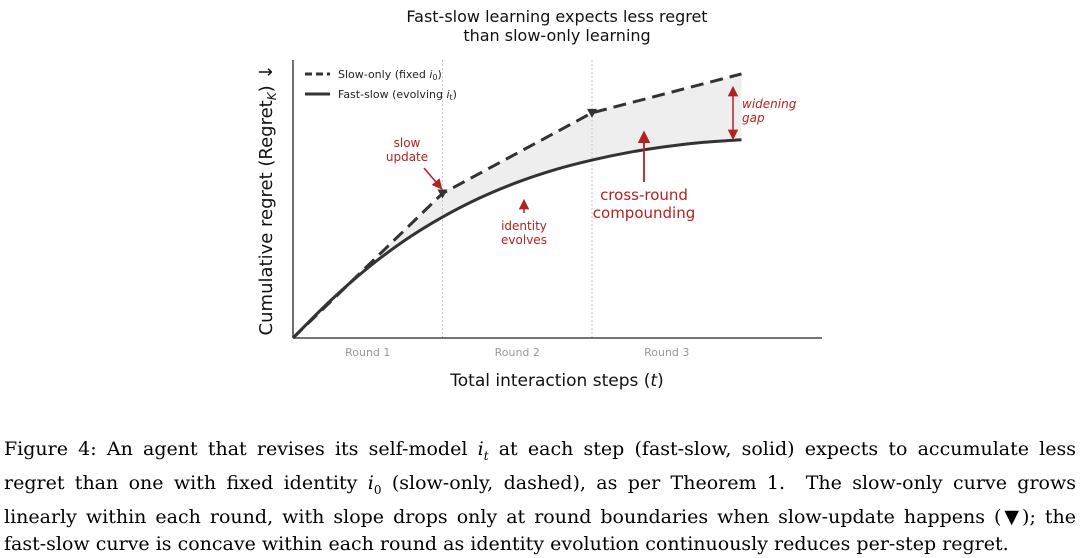  I want to click on chart-title-line-1: Fast-slow learning expects less regret, so click(556, 16).